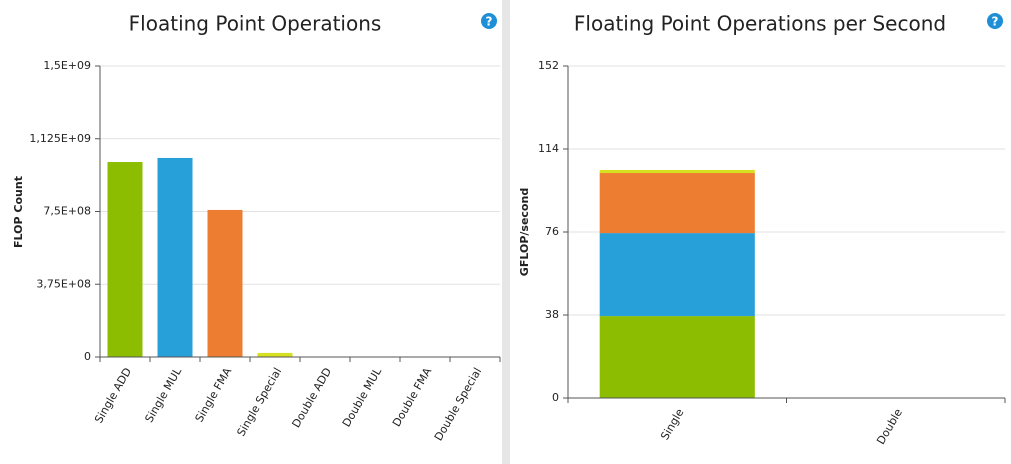  I want to click on y-tick-label: 114, so click(548, 148).